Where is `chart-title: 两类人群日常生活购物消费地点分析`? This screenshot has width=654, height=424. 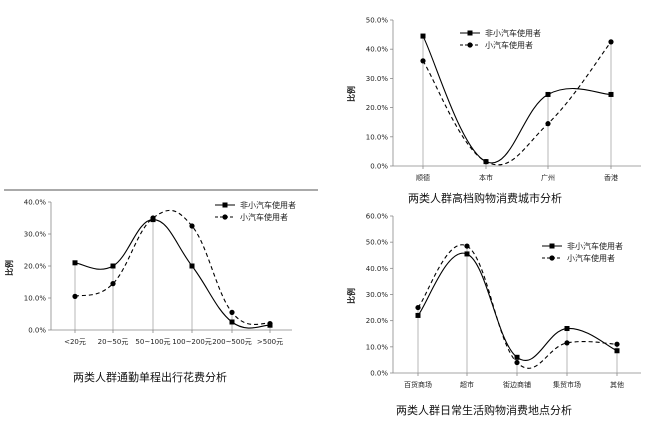 chart-title: 两类人群日常生活购物消费地点分析 is located at coordinates (484, 410).